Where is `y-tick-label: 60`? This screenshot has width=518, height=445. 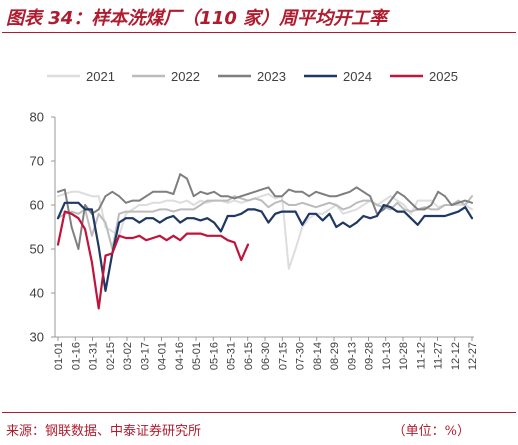
y-tick-label: 60 is located at coordinates (37, 205).